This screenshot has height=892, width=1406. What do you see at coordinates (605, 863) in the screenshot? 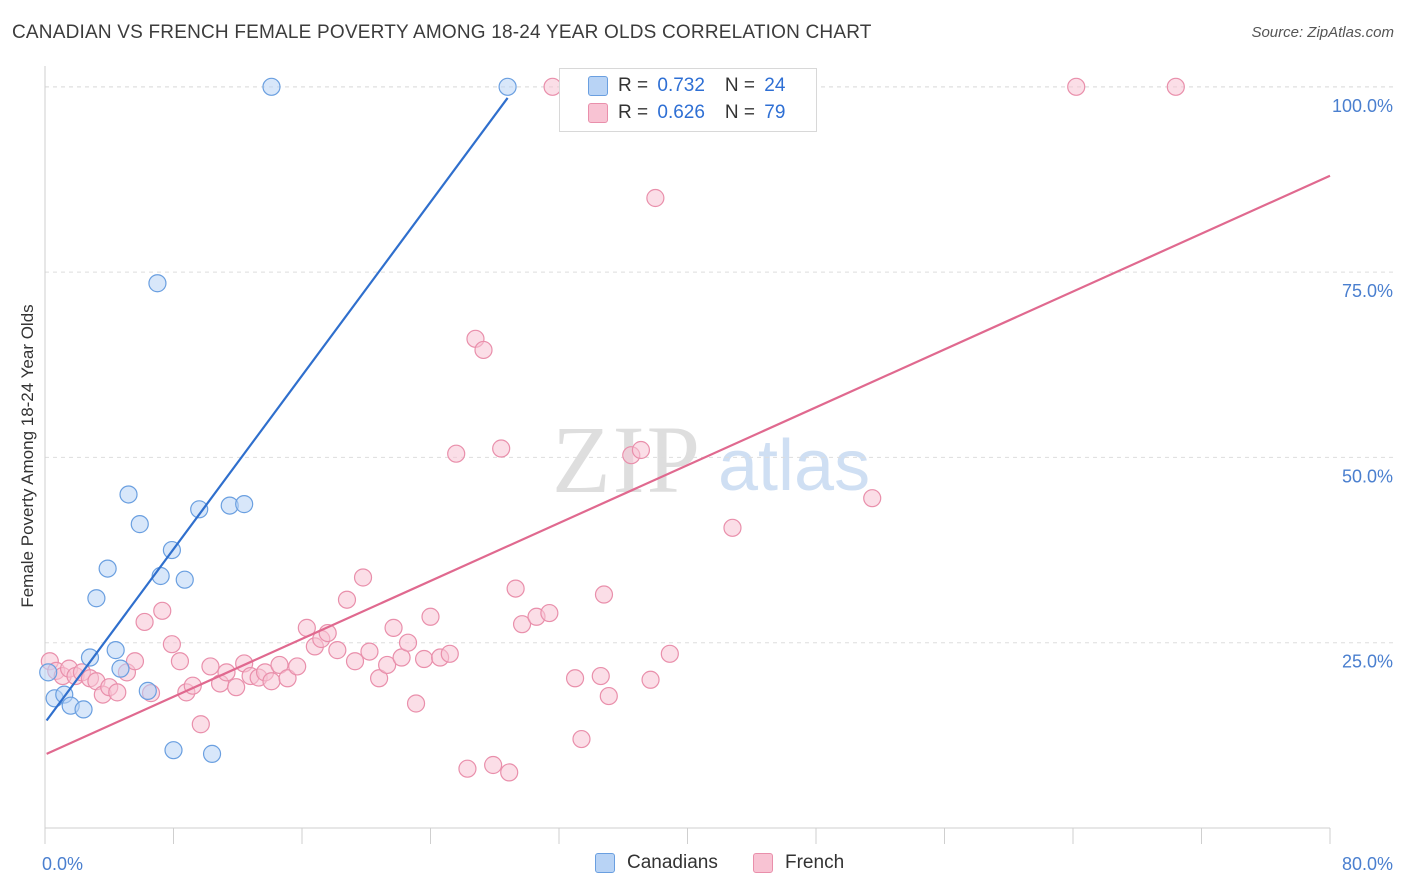
I see `canadians-legend-swatch` at bounding box center [605, 863].